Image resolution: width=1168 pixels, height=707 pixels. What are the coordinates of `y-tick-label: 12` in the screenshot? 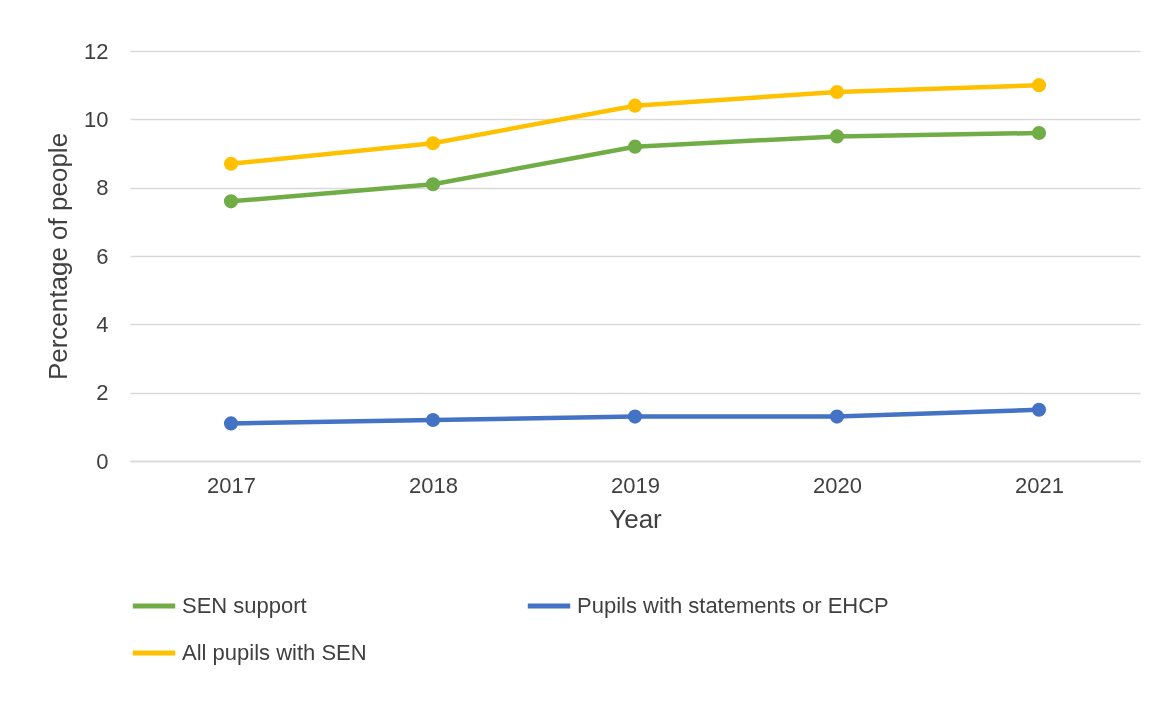 It's located at (96, 51).